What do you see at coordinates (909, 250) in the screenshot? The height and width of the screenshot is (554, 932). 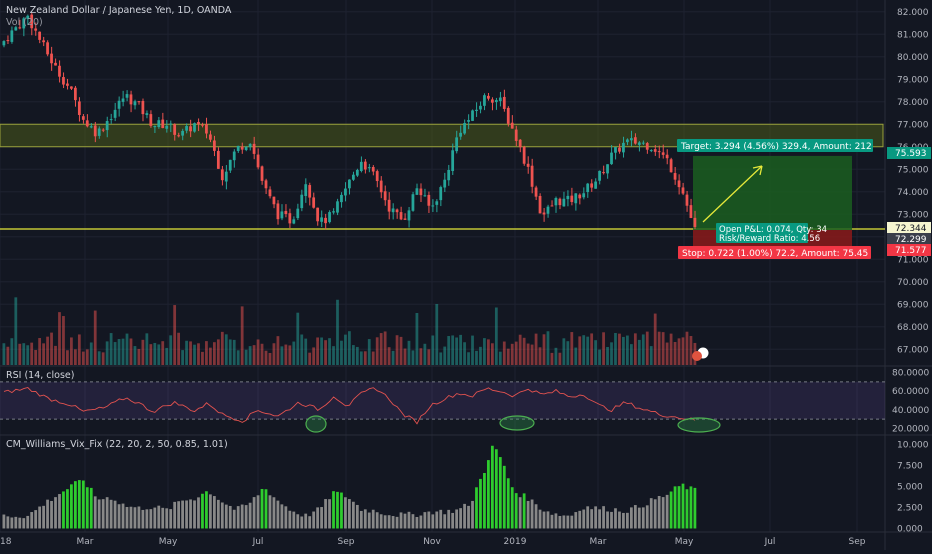 I see `price-badge-stop` at bounding box center [909, 250].